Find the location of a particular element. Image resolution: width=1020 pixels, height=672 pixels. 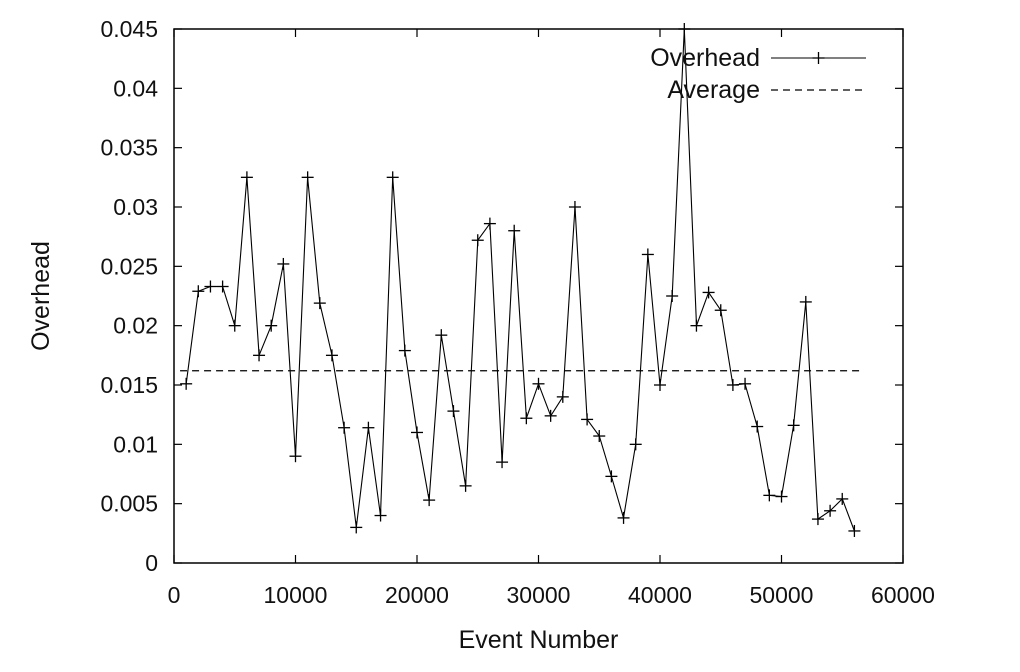

x-tick-label: 40000 is located at coordinates (660, 595).